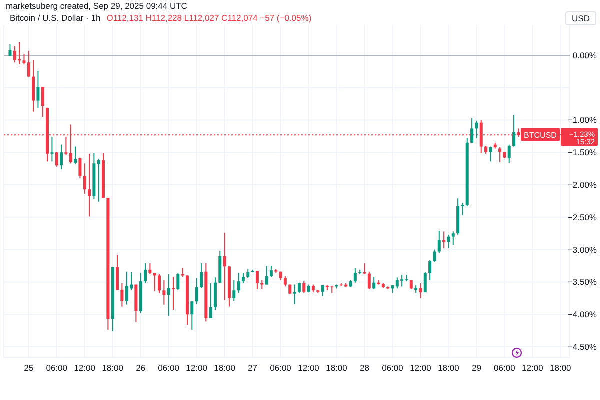  What do you see at coordinates (141, 368) in the screenshot?
I see `x-tick-label: 26` at bounding box center [141, 368].